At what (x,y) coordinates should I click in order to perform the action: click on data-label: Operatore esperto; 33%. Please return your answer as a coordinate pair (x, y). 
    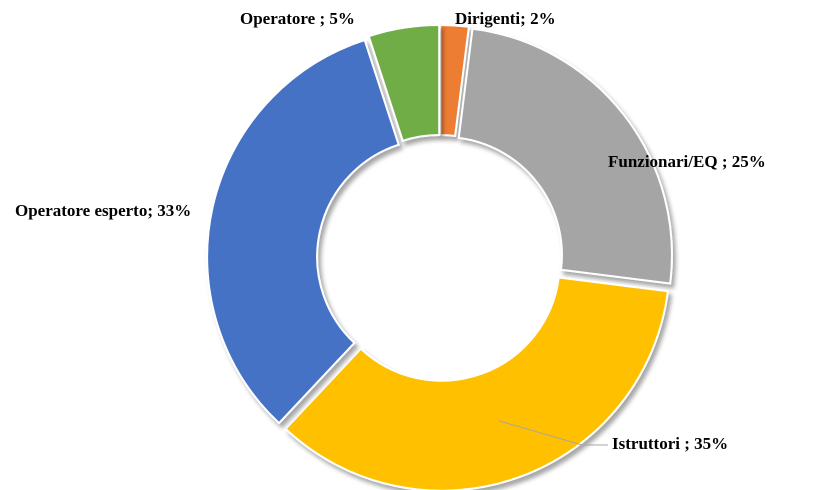
    Looking at the image, I should click on (103, 210).